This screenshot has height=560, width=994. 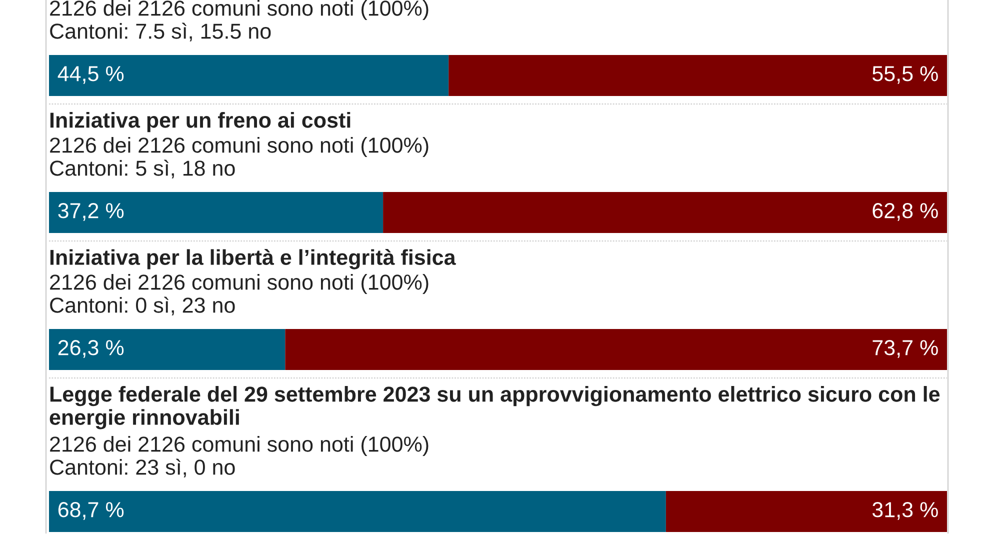 What do you see at coordinates (91, 511) in the screenshot?
I see `data-label: 68,7 %` at bounding box center [91, 511].